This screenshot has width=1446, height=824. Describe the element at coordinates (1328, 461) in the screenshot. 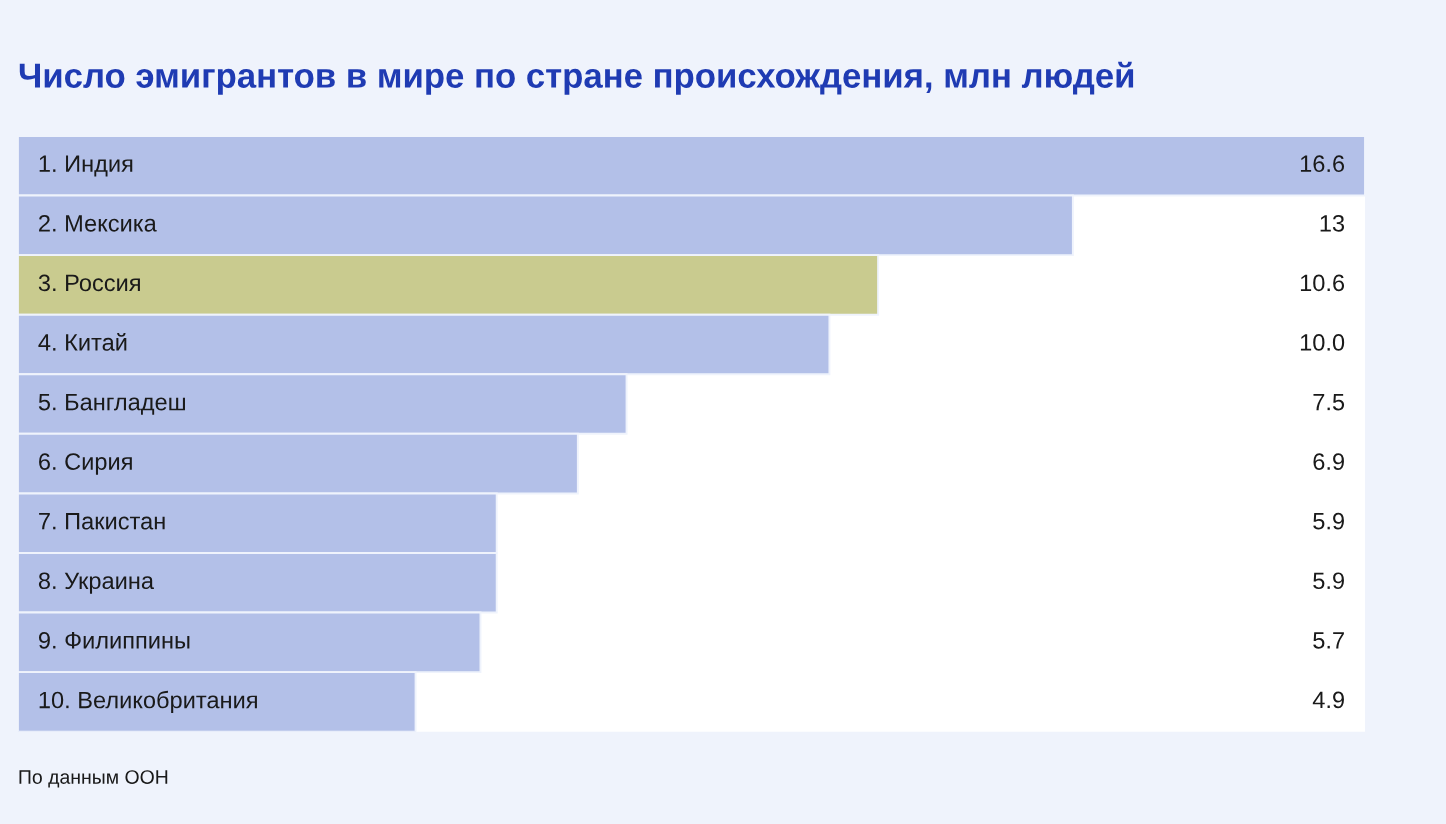

I see `data-label: 6.9` at that location.